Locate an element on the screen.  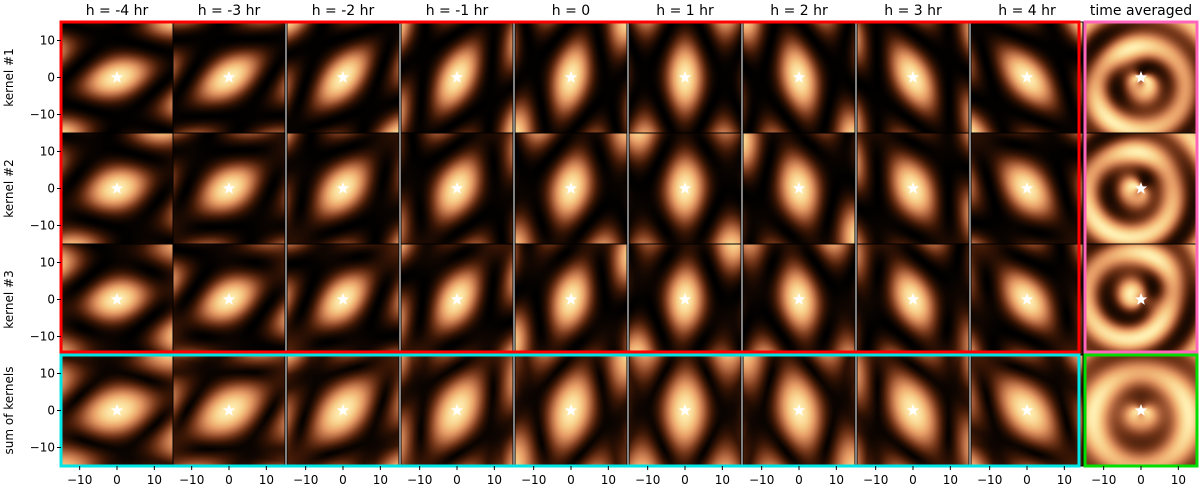
panel-r3-c10 is located at coordinates (1141, 299).